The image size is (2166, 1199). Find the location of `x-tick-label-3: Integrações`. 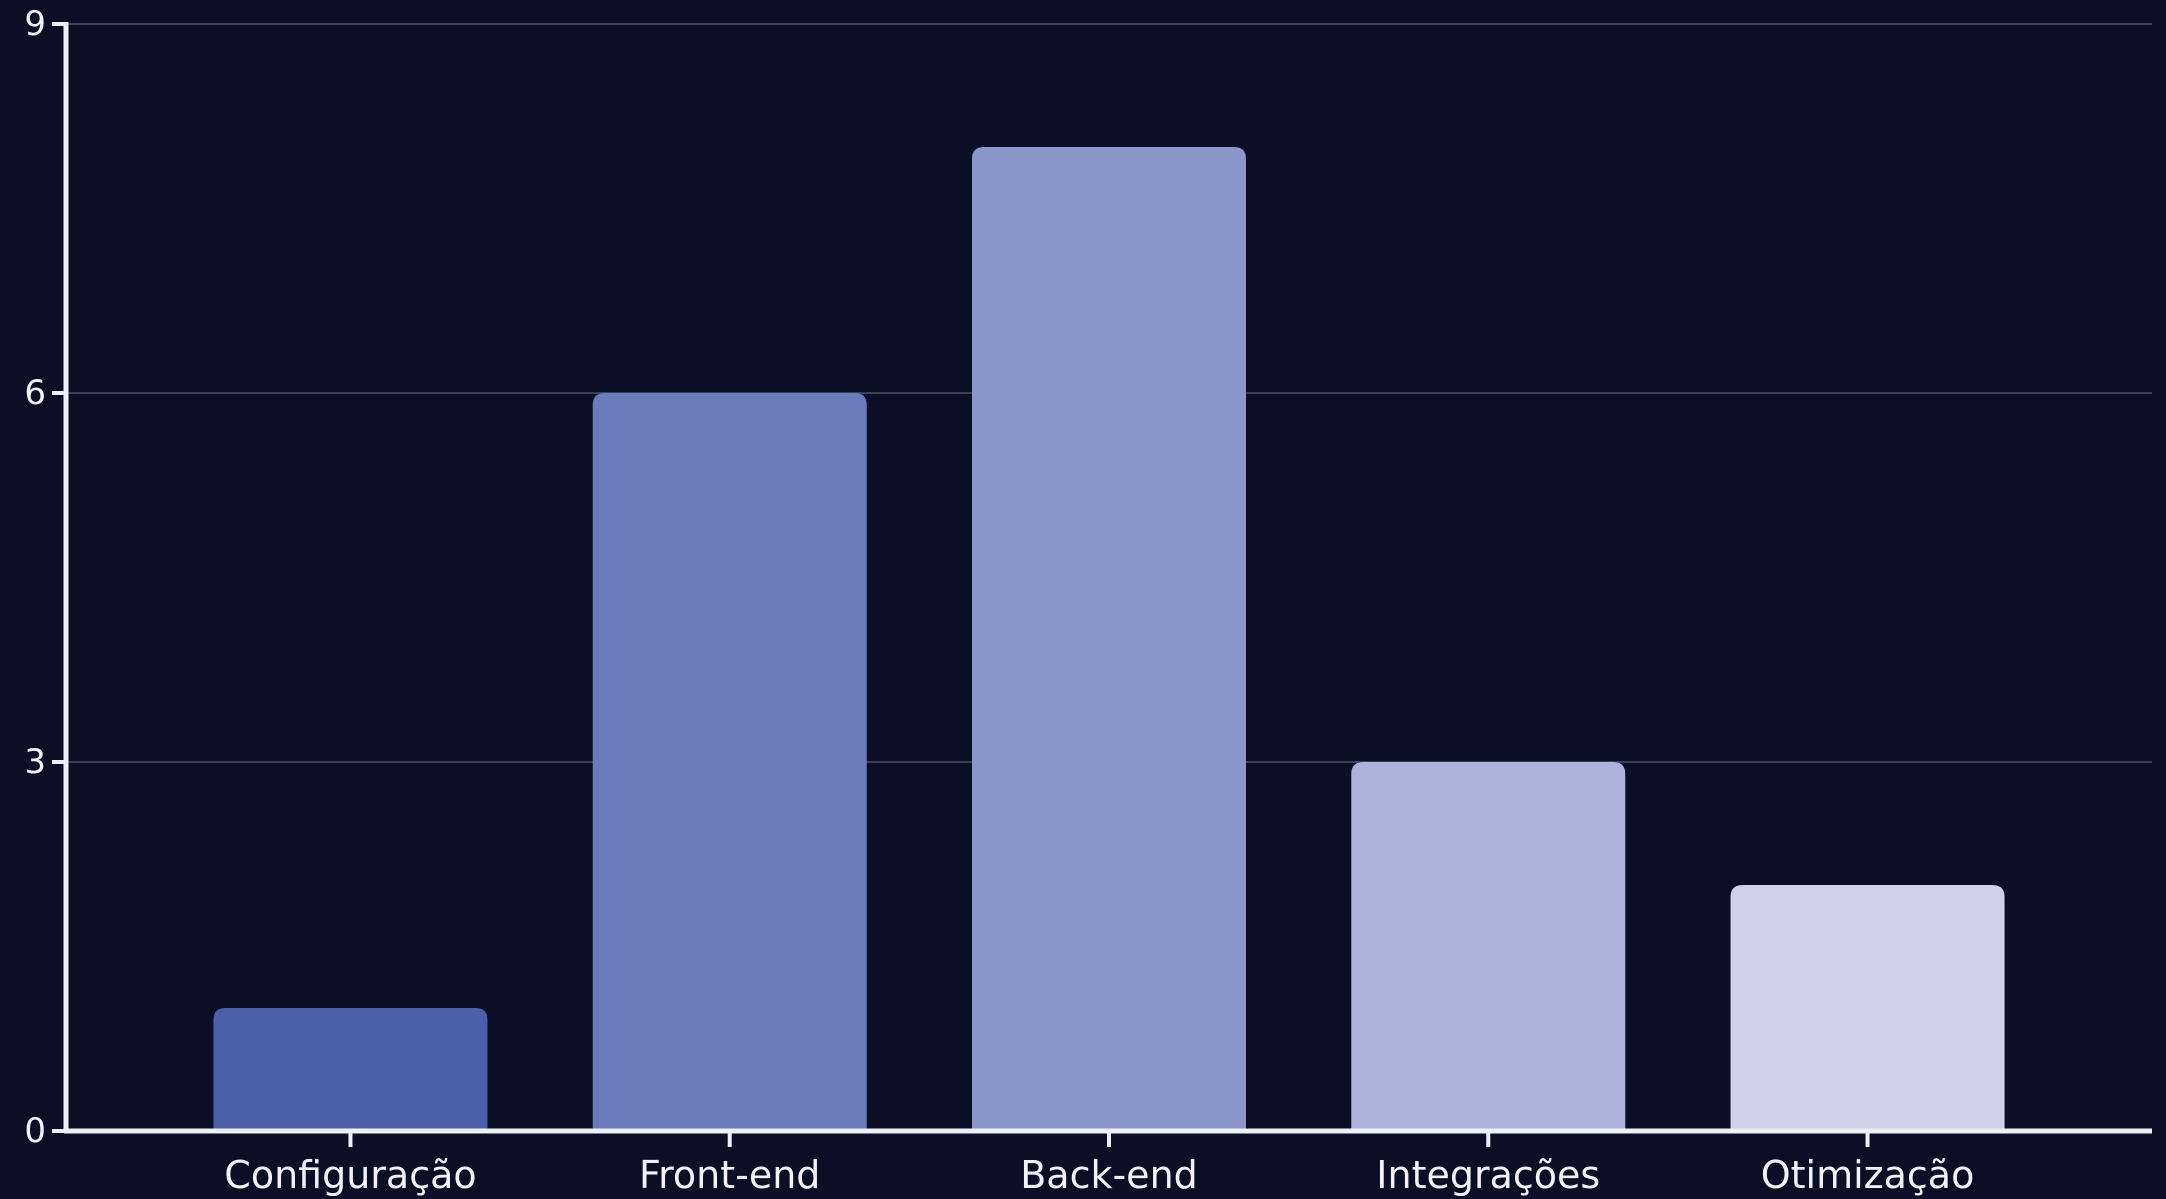

x-tick-label-3: Integrações is located at coordinates (1488, 1175).